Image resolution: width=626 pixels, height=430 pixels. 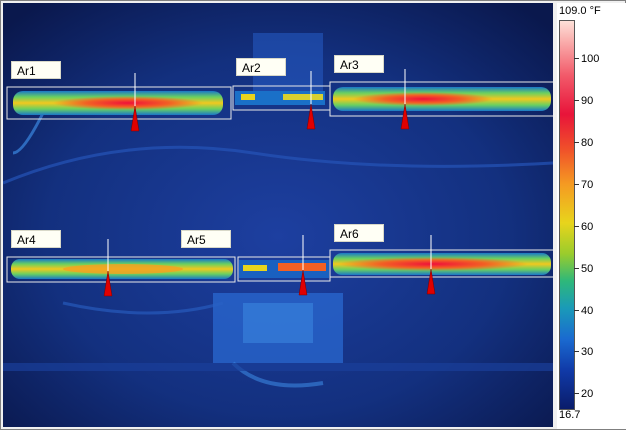 What do you see at coordinates (587, 352) in the screenshot?
I see `scale-tick-30: 30` at bounding box center [587, 352].